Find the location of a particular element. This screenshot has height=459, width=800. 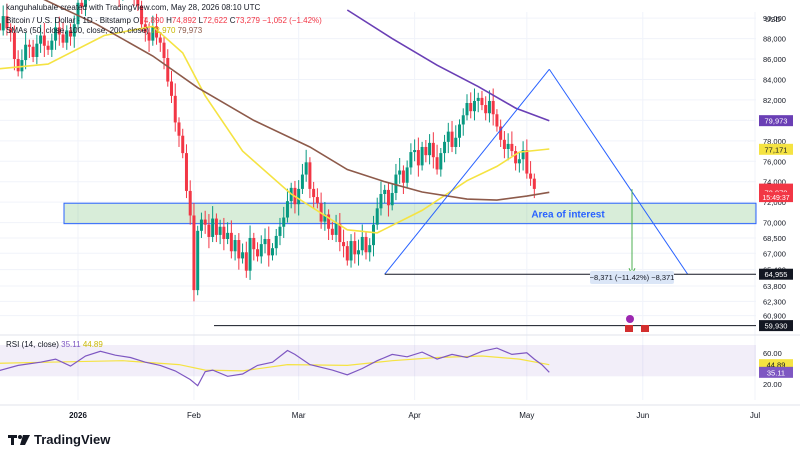

triangle-left-leg is located at coordinates (467, 171).